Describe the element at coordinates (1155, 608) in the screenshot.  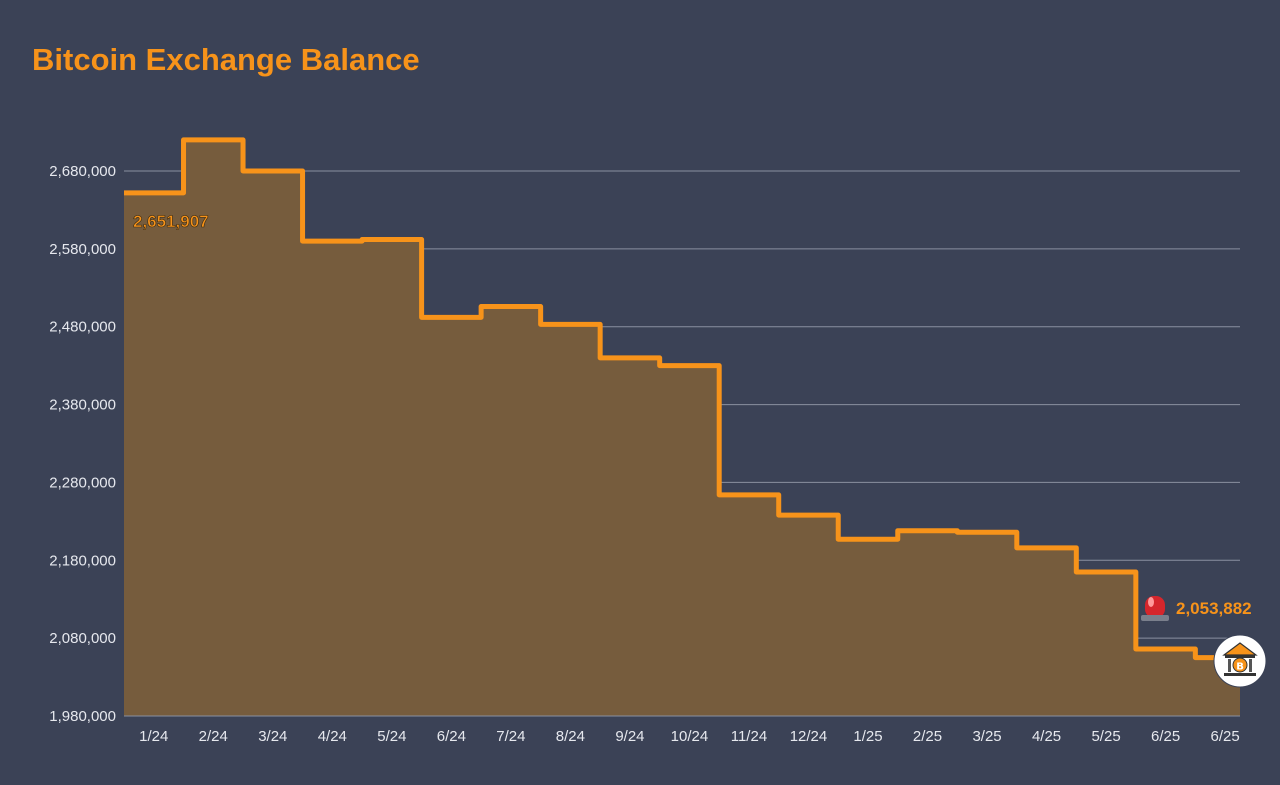
I see `siren-icon` at that location.